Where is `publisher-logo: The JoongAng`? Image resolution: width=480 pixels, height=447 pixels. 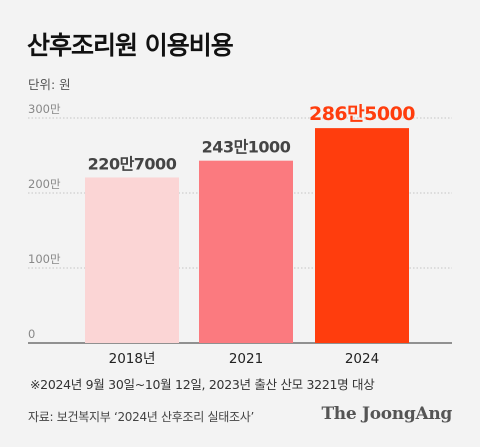 publisher-logo: The JoongAng is located at coordinates (386, 414).